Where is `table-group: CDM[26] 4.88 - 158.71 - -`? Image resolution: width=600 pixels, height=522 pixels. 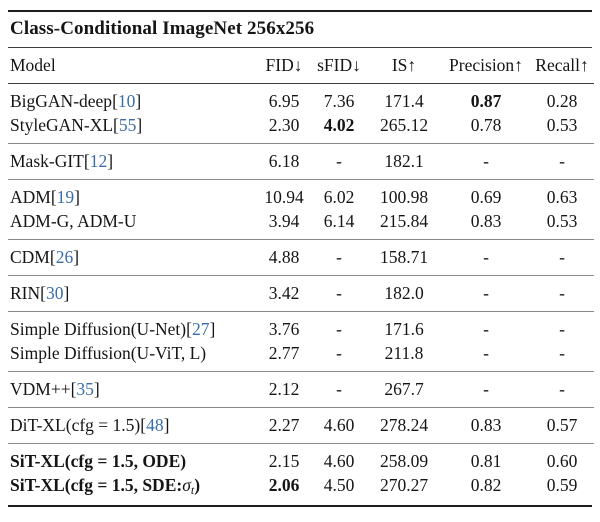 table-group: CDM[26] 4.88 - 158.71 - - is located at coordinates (301, 257).